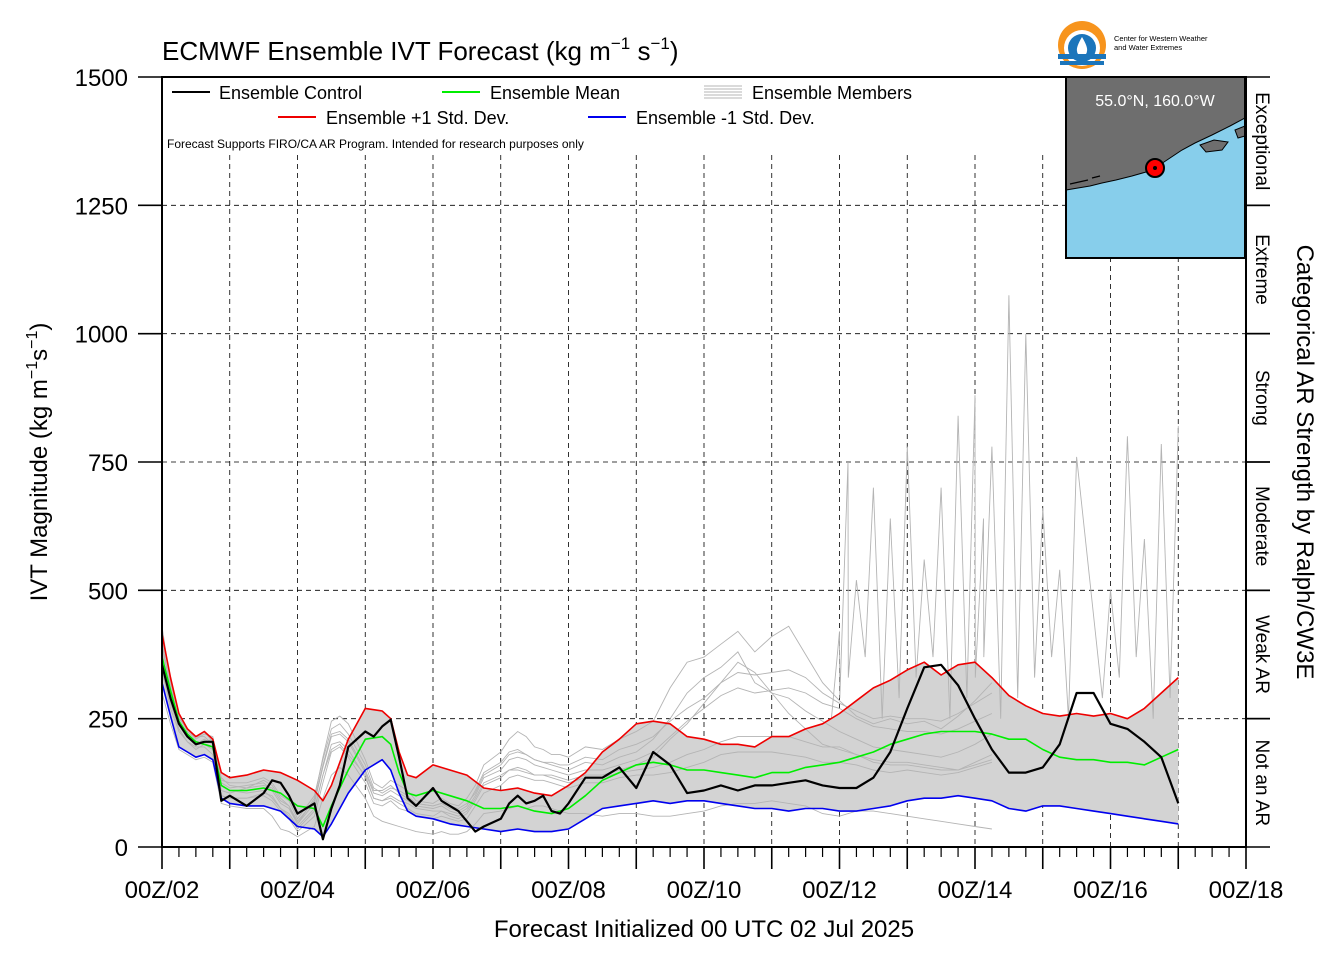 The image size is (1336, 962). What do you see at coordinates (1110, 890) in the screenshot?
I see `x-tick-label: 00Z/16` at bounding box center [1110, 890].